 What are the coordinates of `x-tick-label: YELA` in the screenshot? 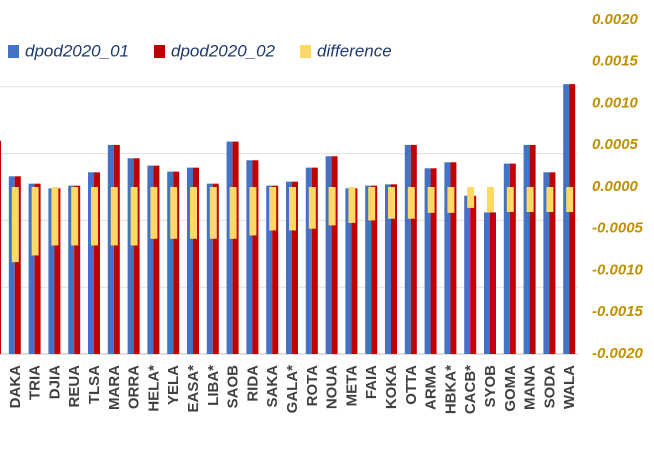 It's located at (173, 385).